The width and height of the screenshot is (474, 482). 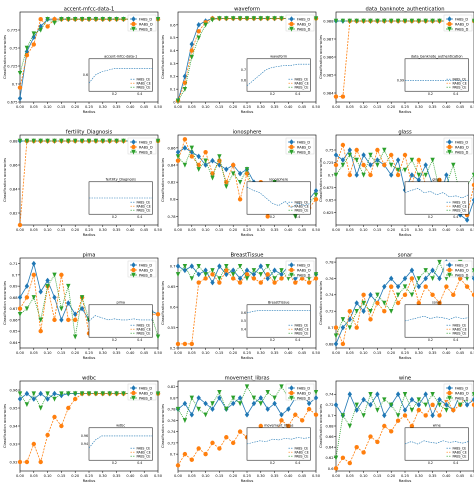 I want to click on inset-title: movement_libras, so click(x=279, y=426).